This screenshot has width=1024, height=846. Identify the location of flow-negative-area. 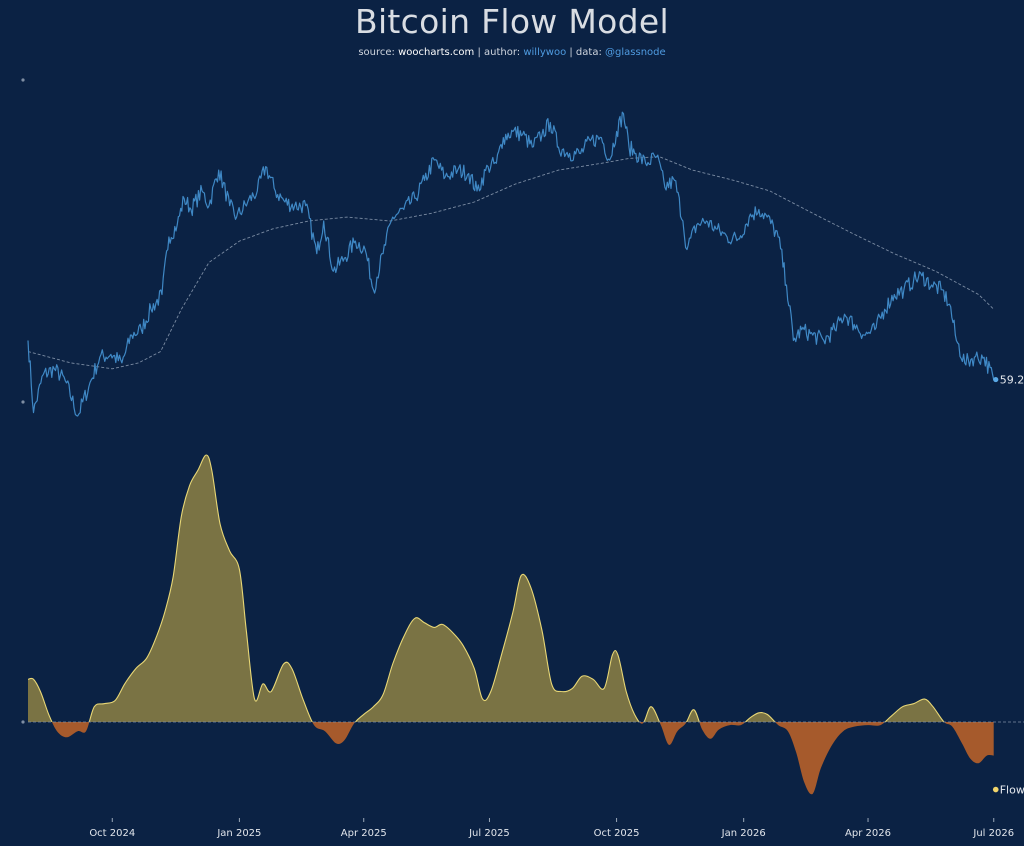
(511, 758).